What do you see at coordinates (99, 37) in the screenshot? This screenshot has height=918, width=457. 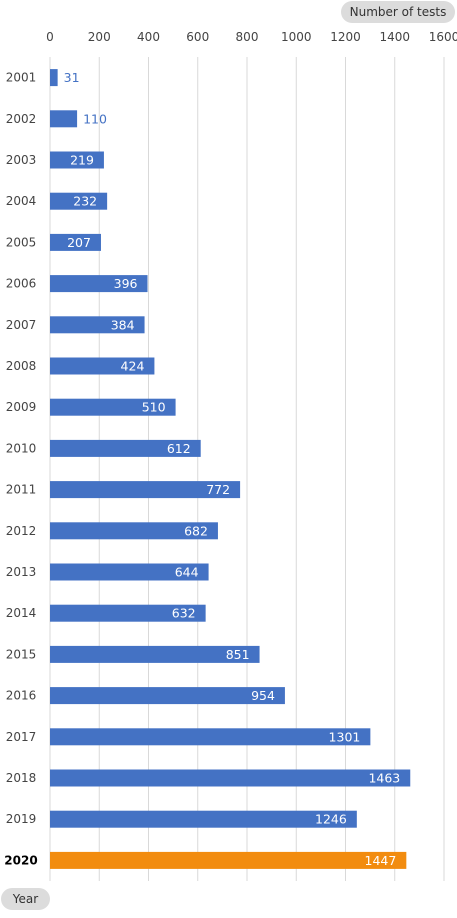 I see `x-tick-label-200: 200` at bounding box center [99, 37].